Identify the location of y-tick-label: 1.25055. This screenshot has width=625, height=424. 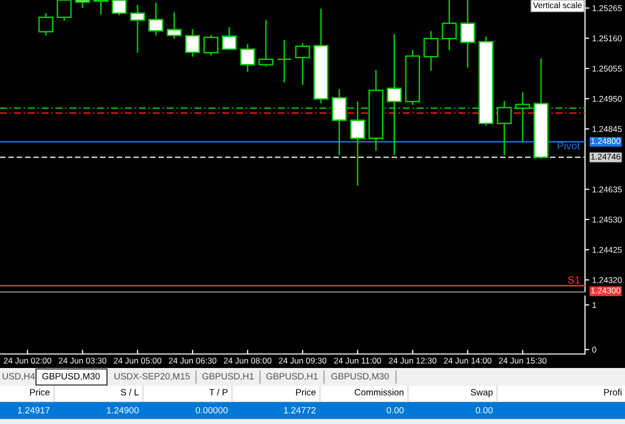
(607, 69).